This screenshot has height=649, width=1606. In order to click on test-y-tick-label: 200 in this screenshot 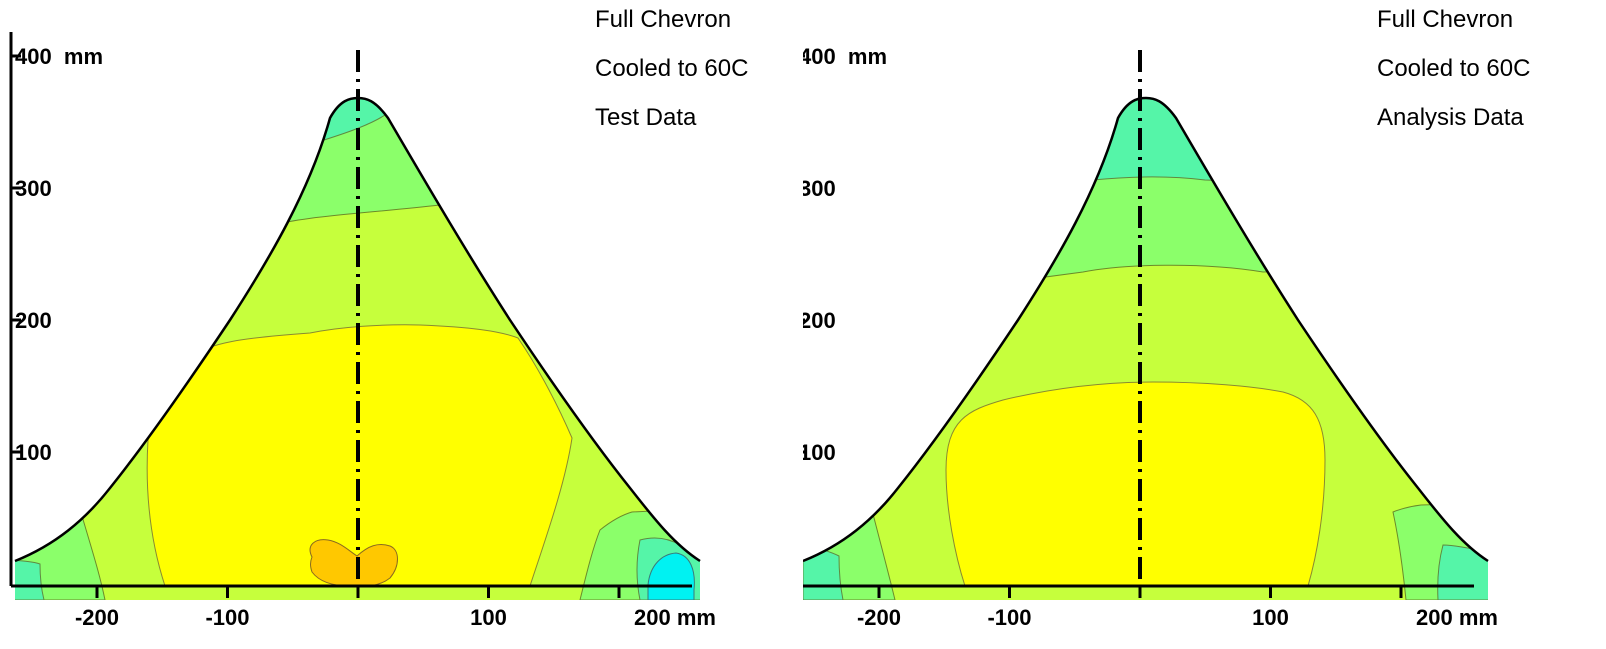, I will do `click(33, 320)`.